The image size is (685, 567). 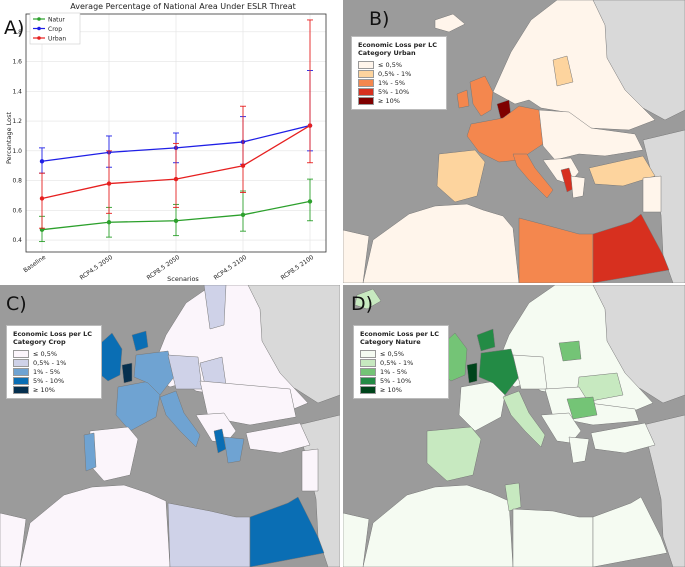 What do you see at coordinates (231, 268) in the screenshot?
I see `x-tick-label: RCP4.5 2100` at bounding box center [231, 268].